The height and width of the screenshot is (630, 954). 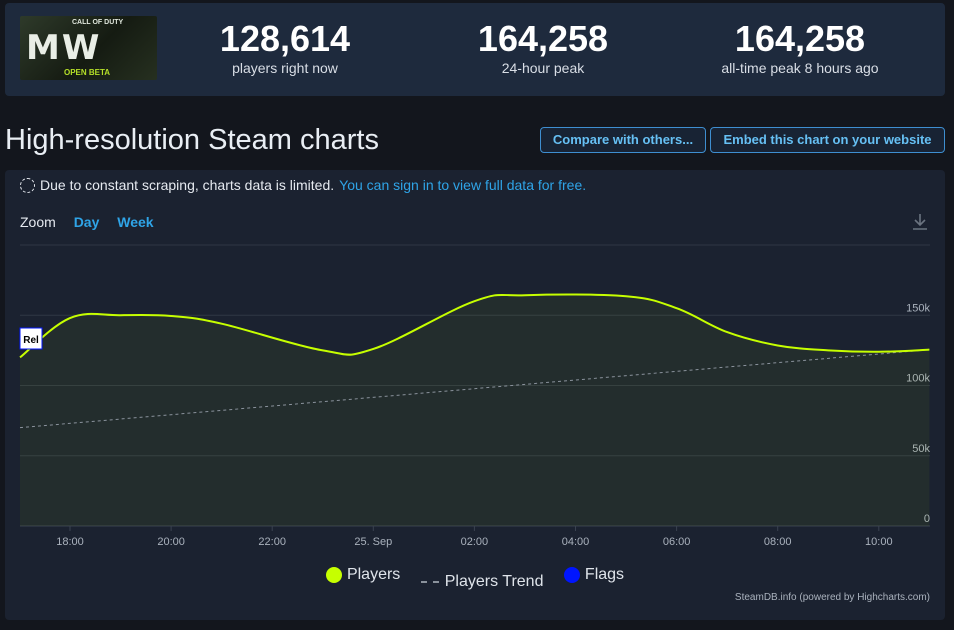 I want to click on x-tick-label: 06:00, so click(x=677, y=542).